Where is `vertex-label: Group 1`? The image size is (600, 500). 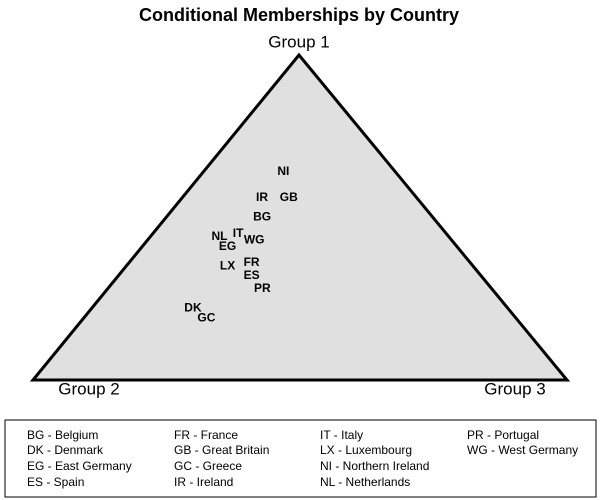
vertex-label: Group 1 is located at coordinates (298, 41).